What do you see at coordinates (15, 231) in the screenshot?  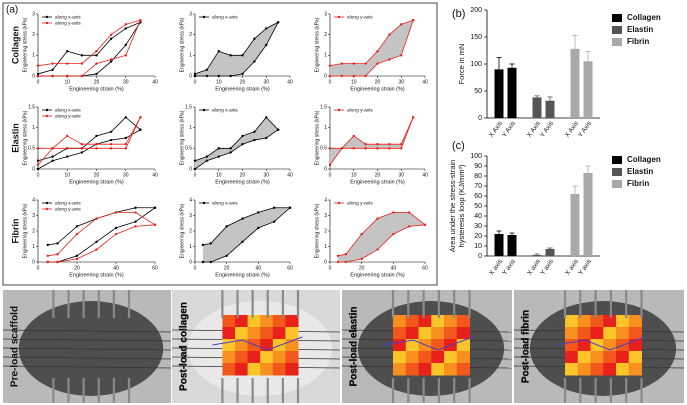 I see `row-title: Fibrin` at bounding box center [15, 231].